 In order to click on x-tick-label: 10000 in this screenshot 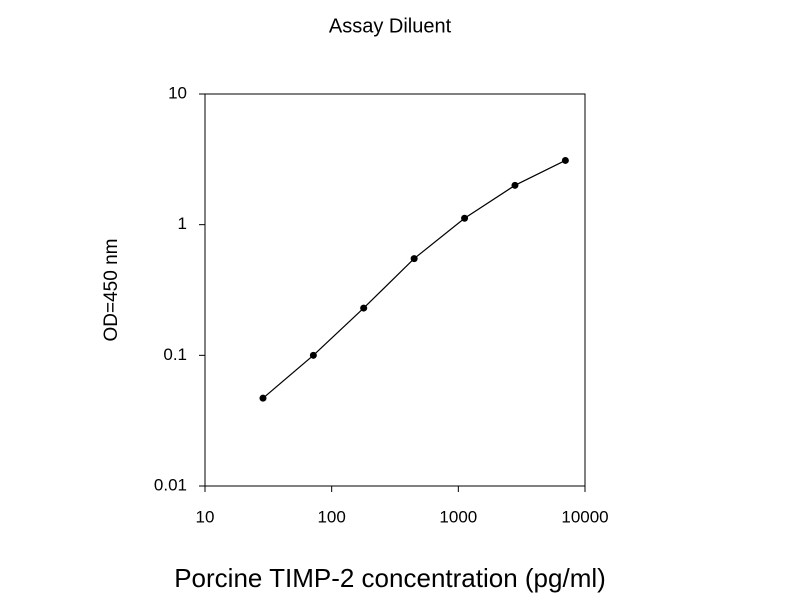, I will do `click(584, 516)`.